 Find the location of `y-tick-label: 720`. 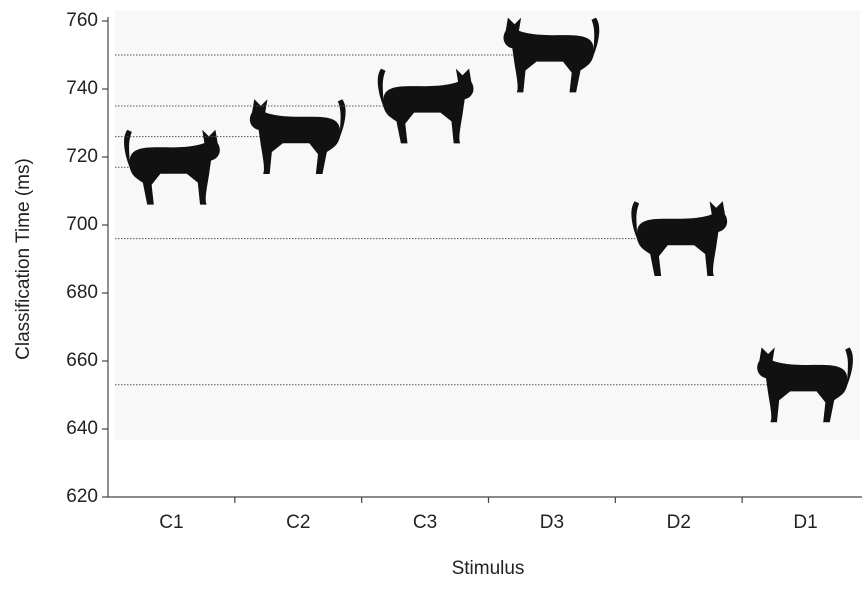

y-tick-label: 720 is located at coordinates (82, 156).